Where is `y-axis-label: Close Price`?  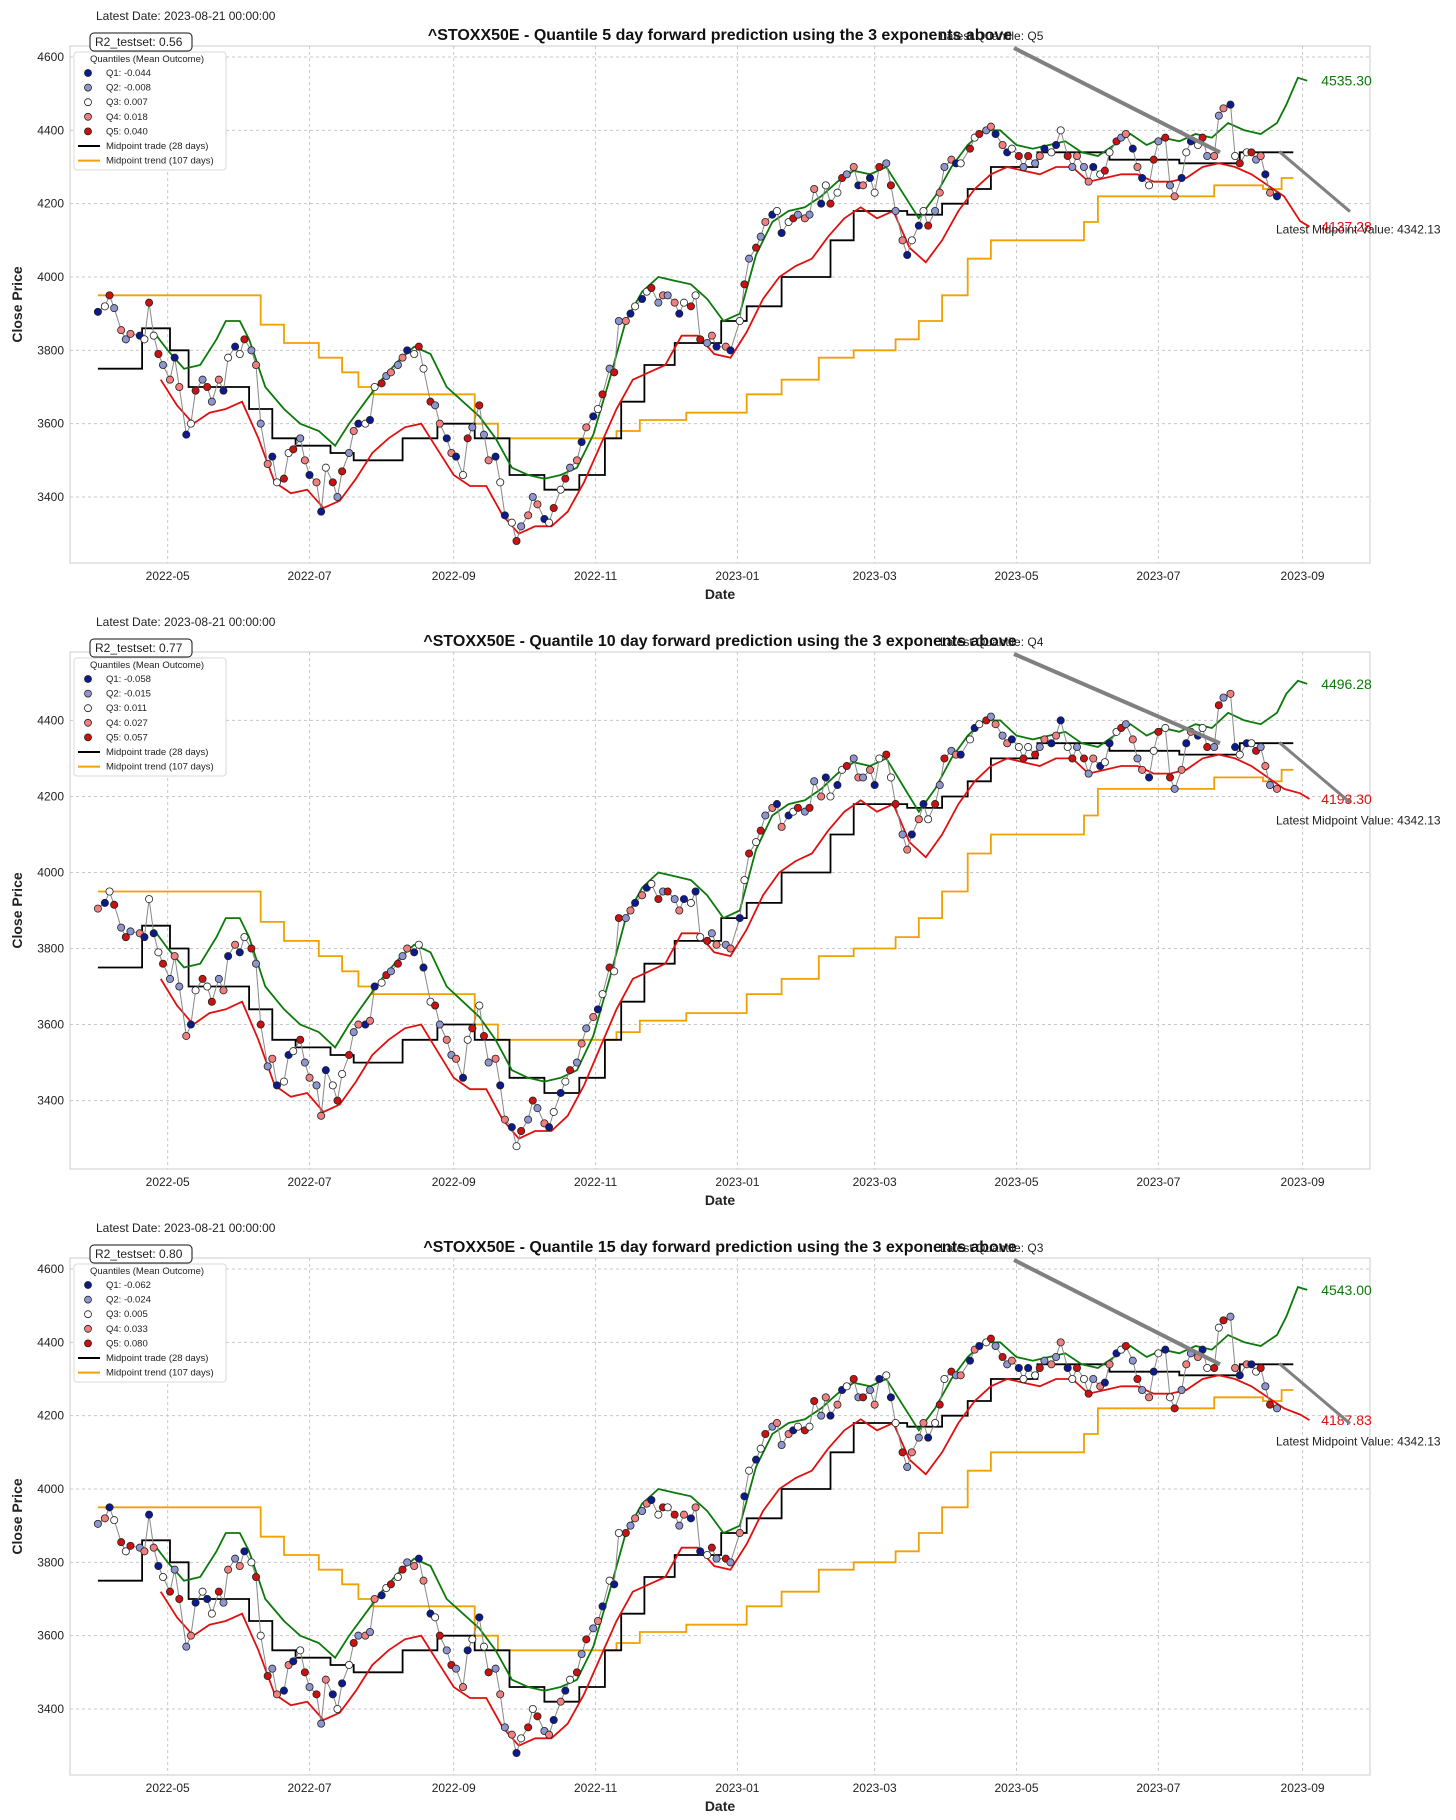 y-axis-label: Close Price is located at coordinates (17, 1516).